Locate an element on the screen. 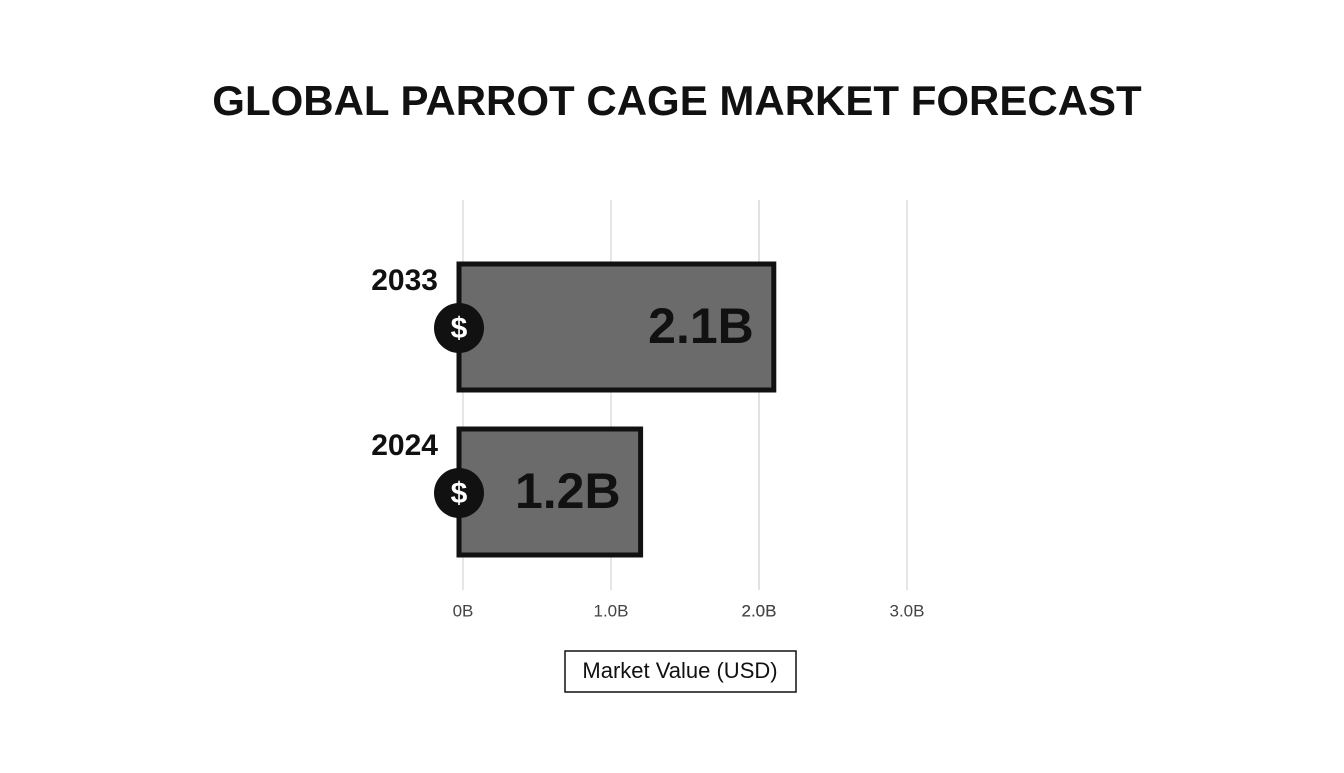 This screenshot has width=1344, height=773. chart-title: GLOBAL PARROT CAGE MARKET FORECAST is located at coordinates (677, 100).